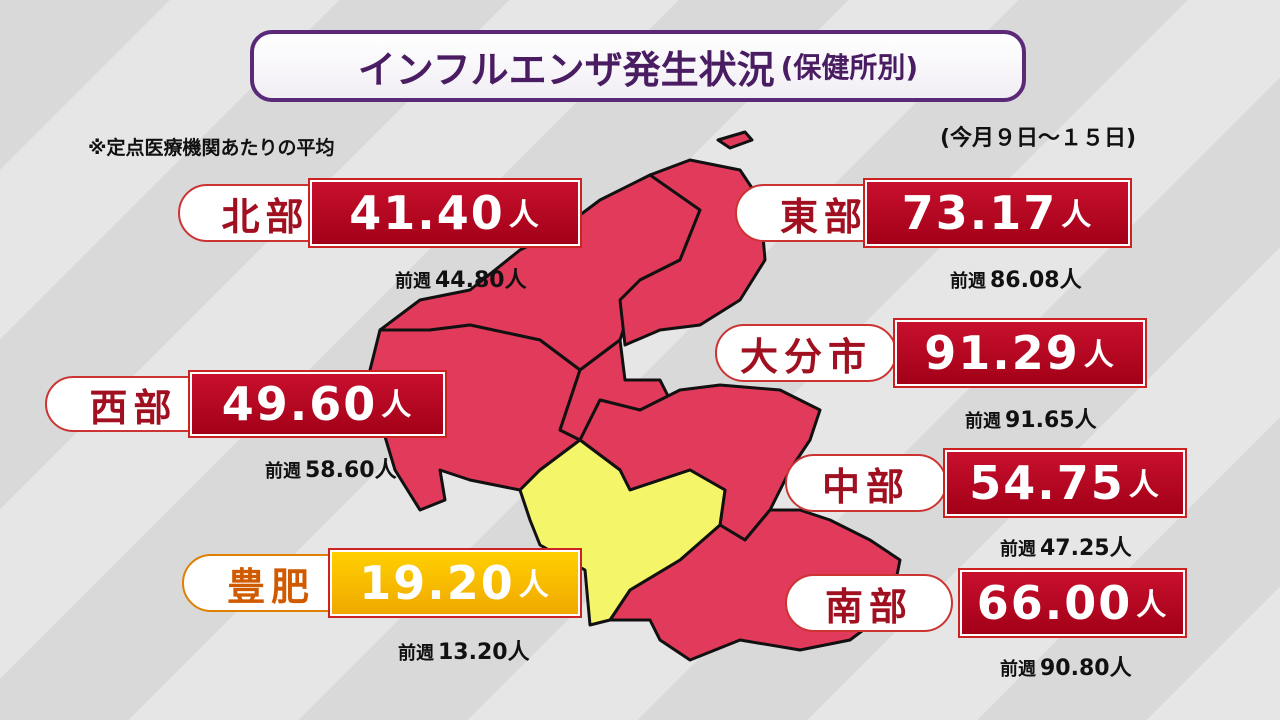 The width and height of the screenshot is (1280, 720). I want to click on previous-value: 58.60人, so click(351, 470).